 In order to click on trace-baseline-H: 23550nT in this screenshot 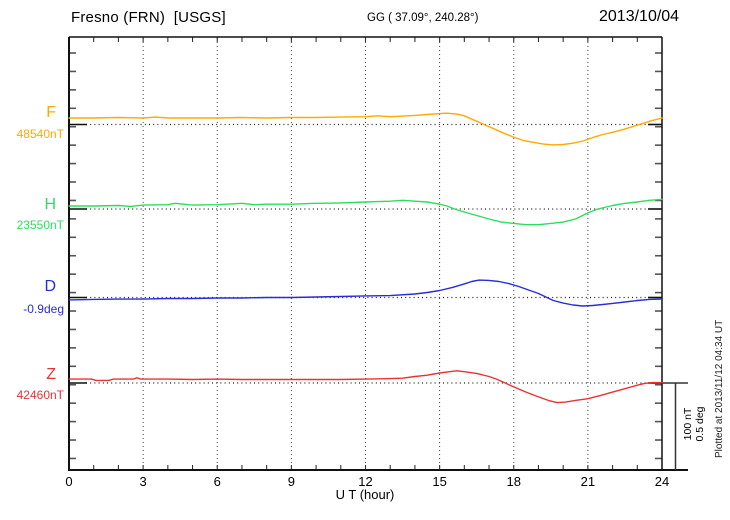, I will do `click(40, 225)`.